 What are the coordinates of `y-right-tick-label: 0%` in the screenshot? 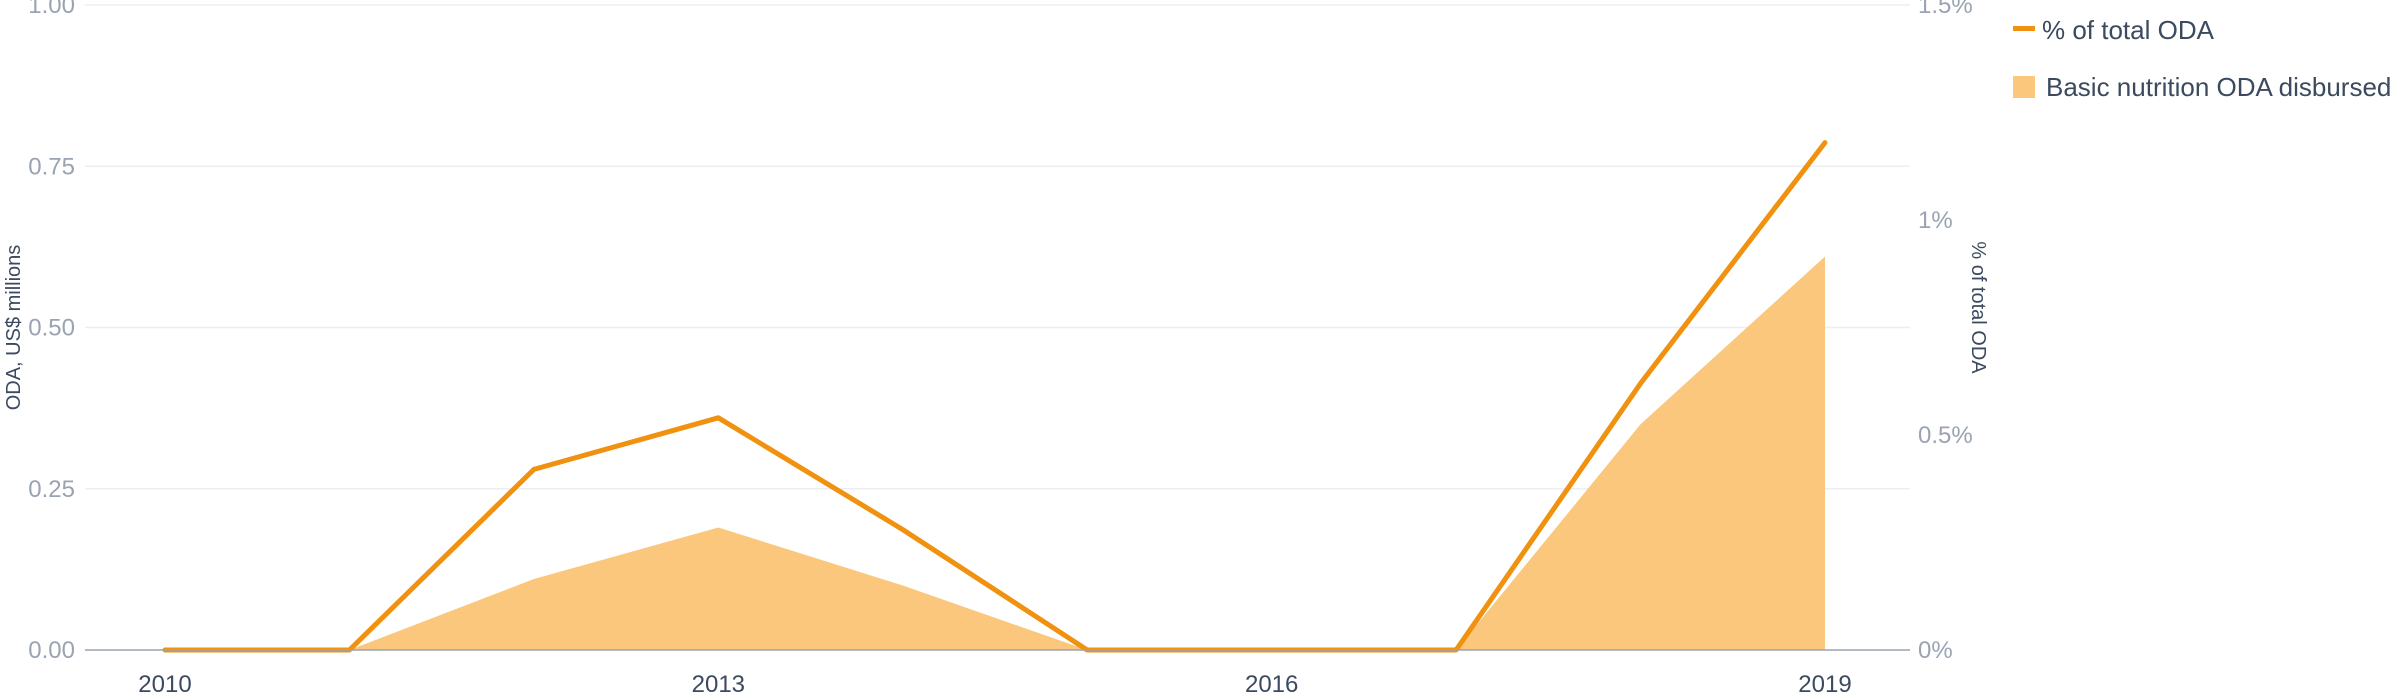 It's located at (1935, 650).